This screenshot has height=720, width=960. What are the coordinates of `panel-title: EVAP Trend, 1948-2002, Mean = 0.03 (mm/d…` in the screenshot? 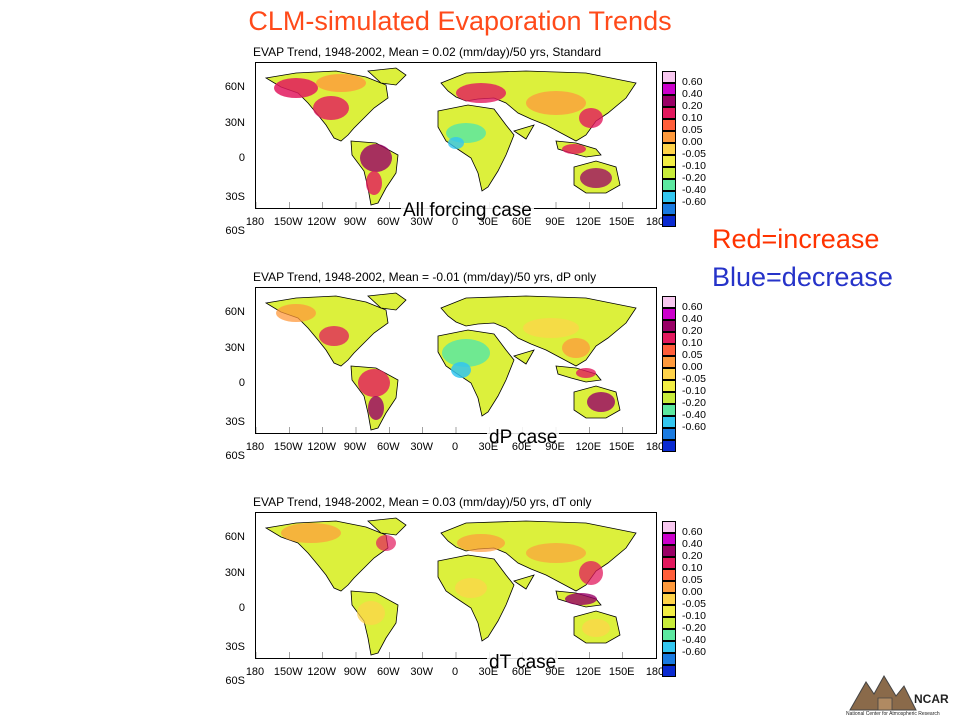 It's located at (422, 502).